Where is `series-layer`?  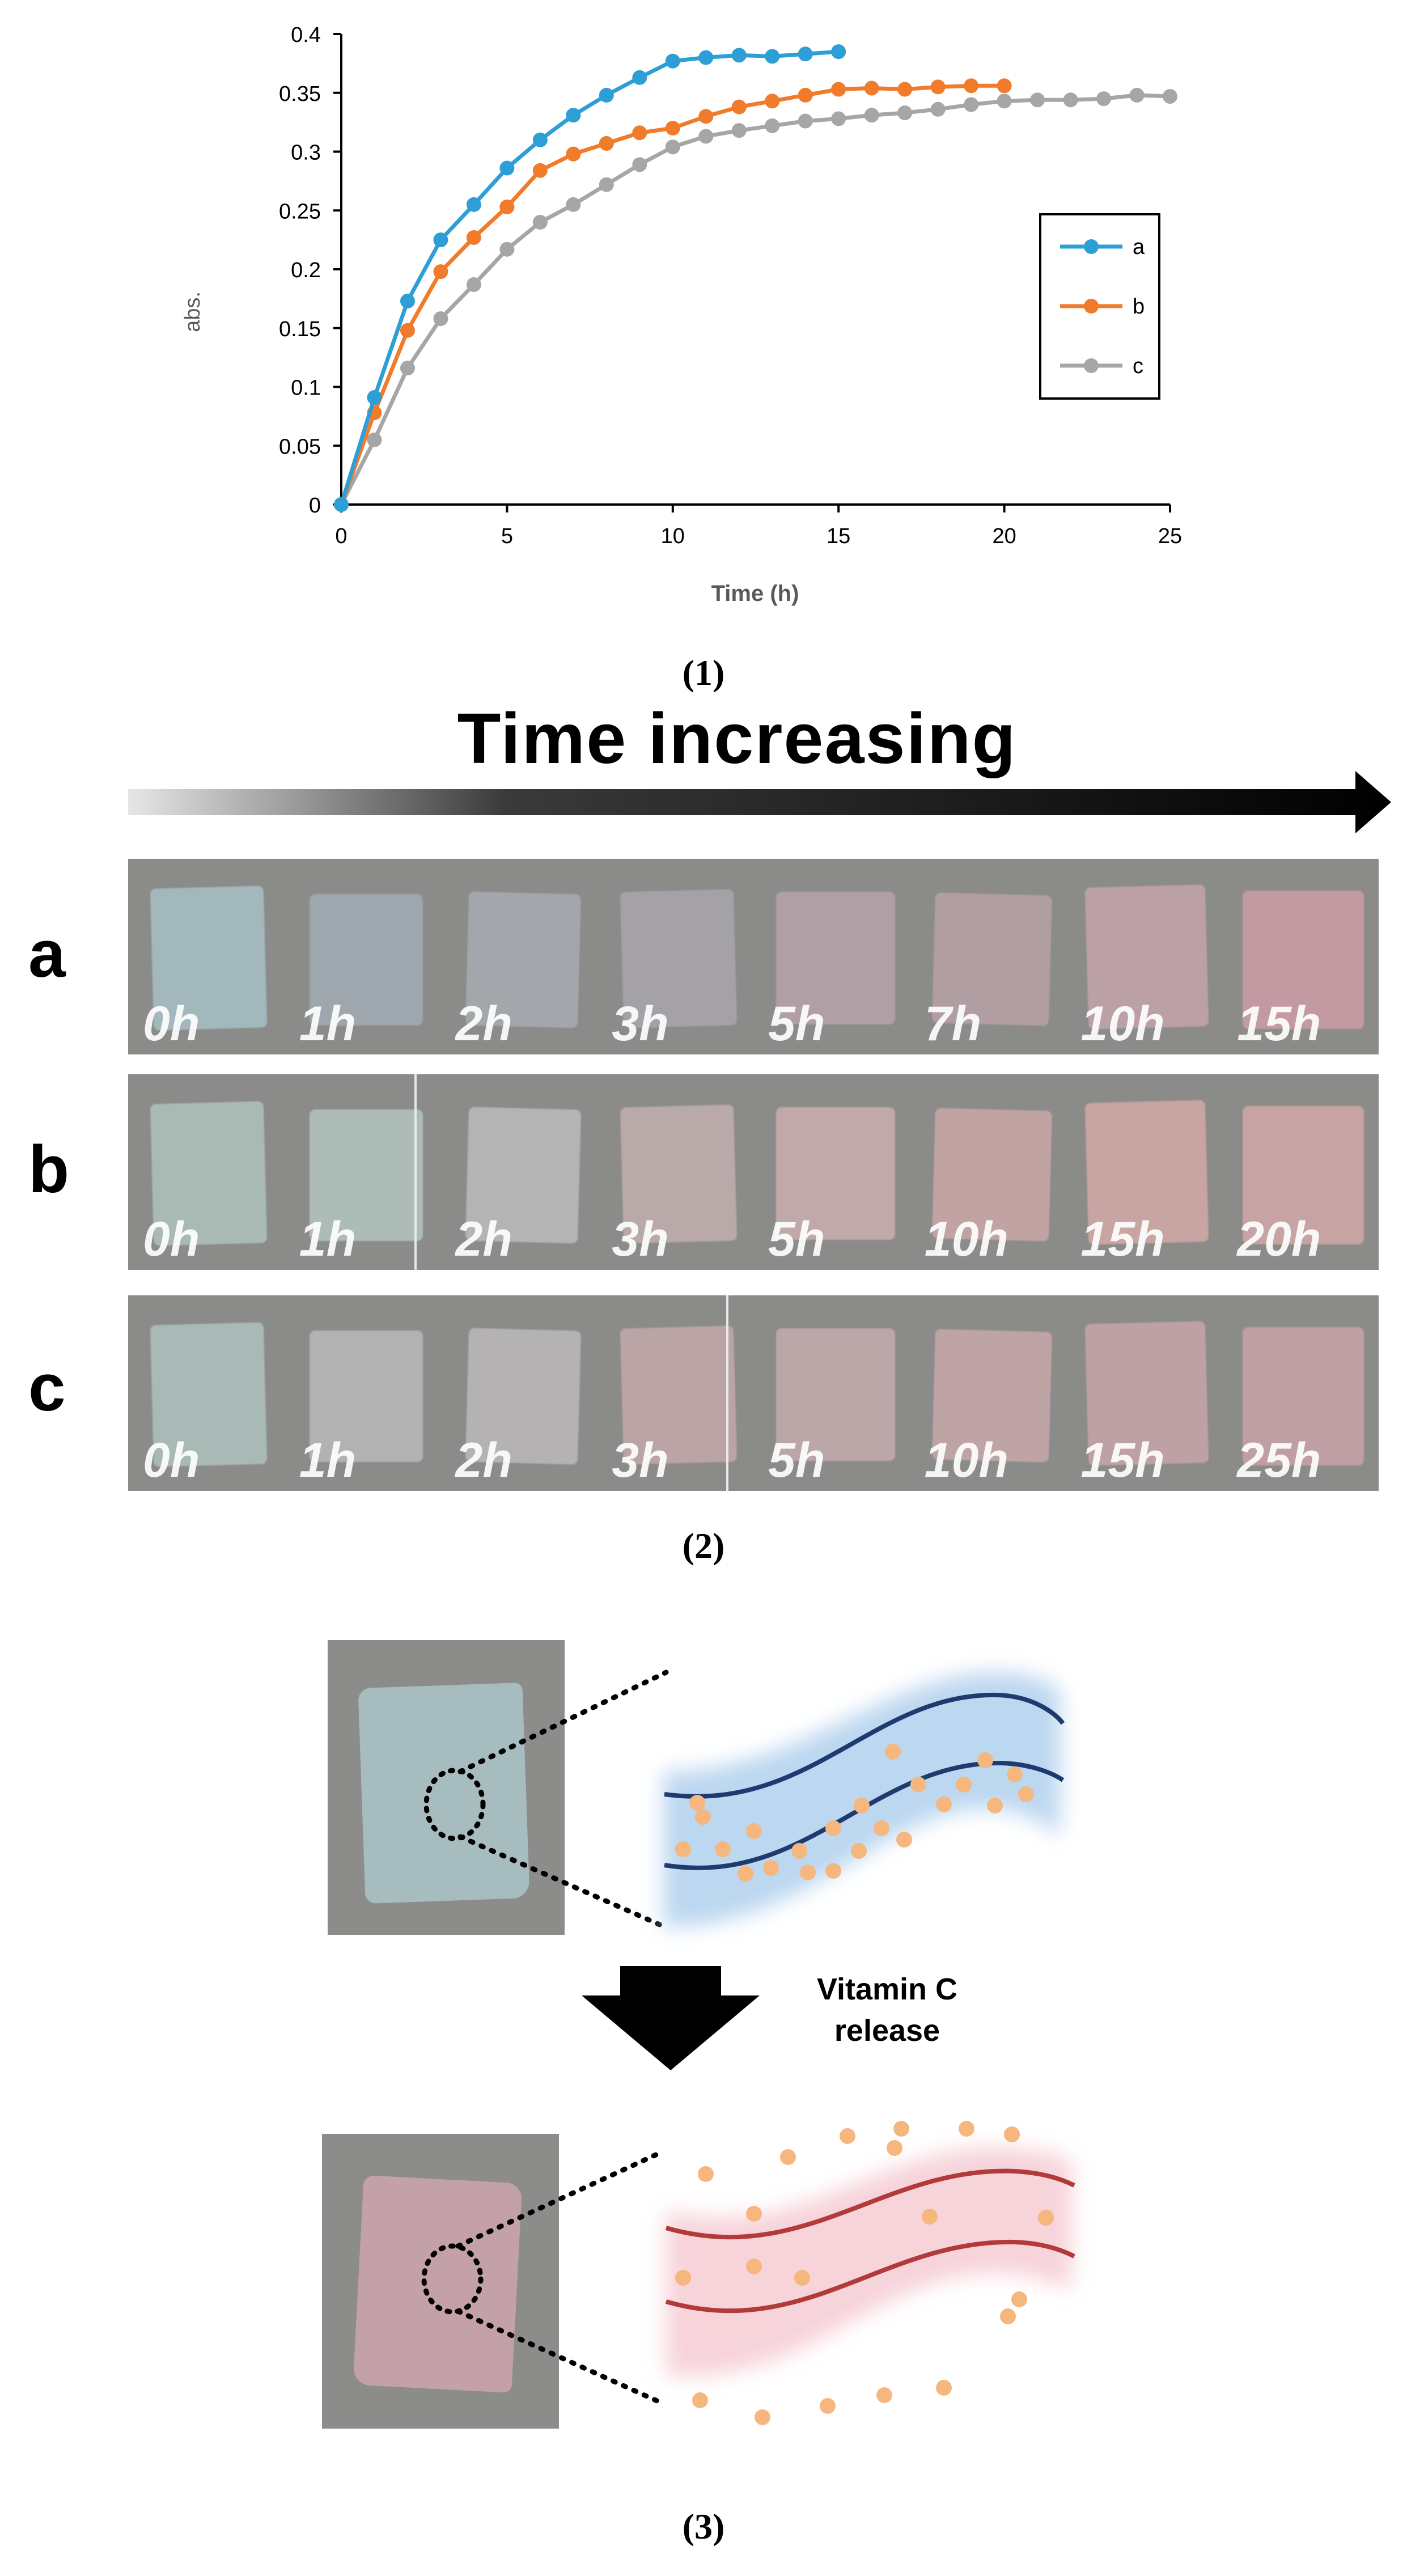 series-layer is located at coordinates (755, 278).